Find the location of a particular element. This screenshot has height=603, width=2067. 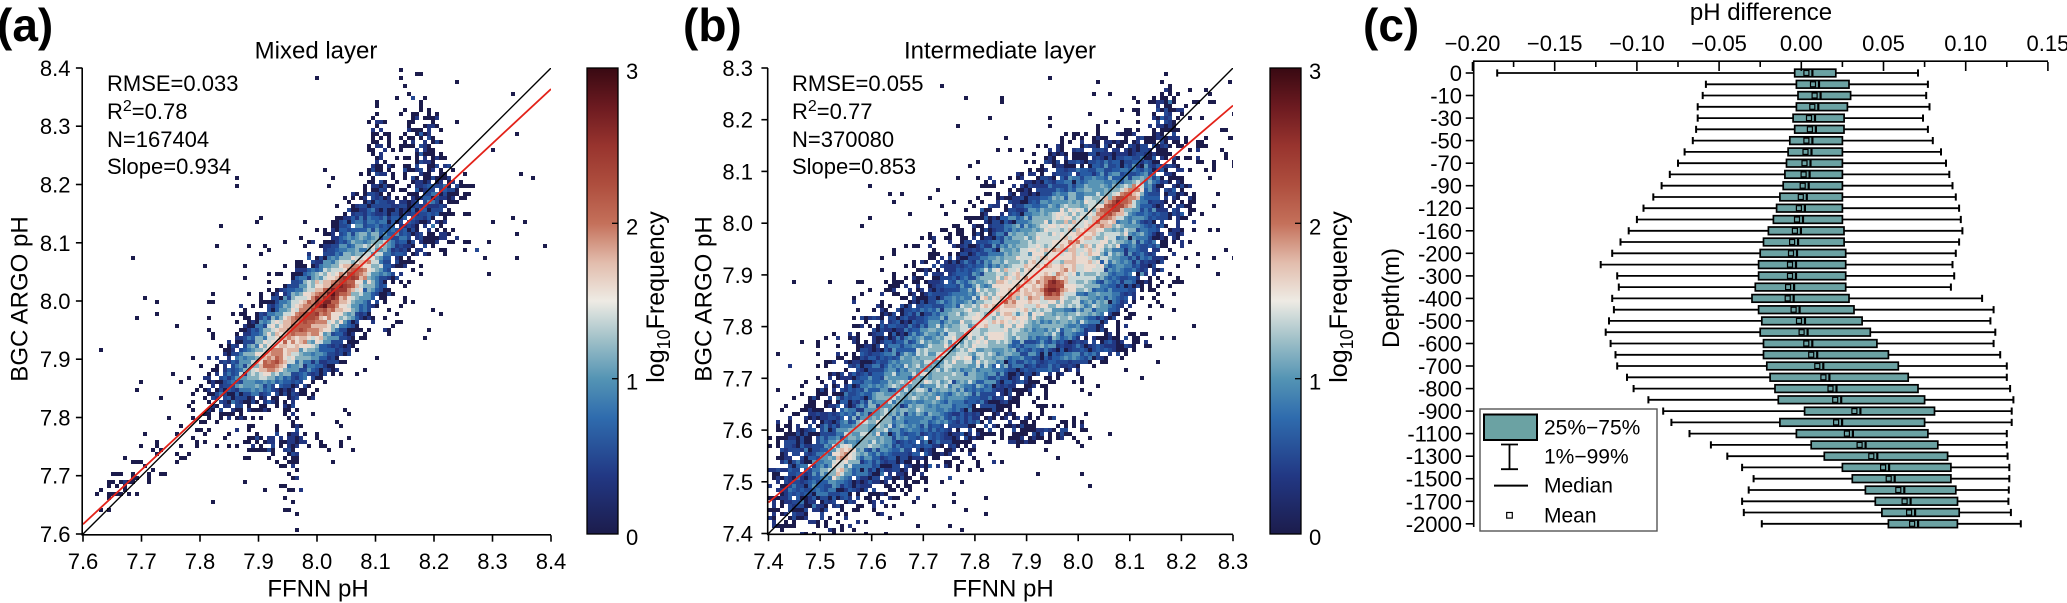

svg-text: -600 is located at coordinates (1440, 344).